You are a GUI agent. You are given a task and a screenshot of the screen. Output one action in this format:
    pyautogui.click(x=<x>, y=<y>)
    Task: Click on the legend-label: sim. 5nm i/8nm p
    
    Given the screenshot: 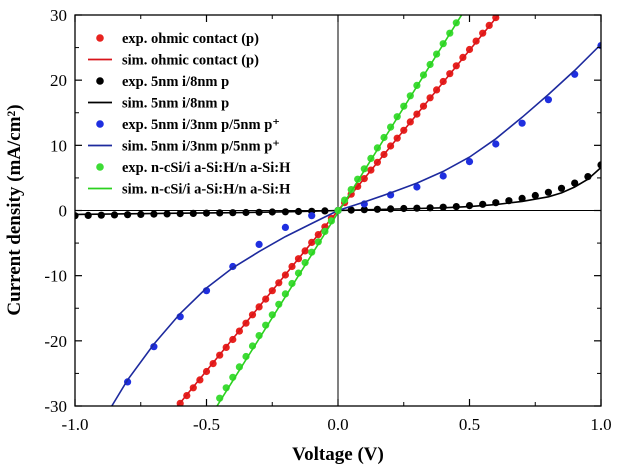 What is the action you would take?
    pyautogui.click(x=175, y=104)
    